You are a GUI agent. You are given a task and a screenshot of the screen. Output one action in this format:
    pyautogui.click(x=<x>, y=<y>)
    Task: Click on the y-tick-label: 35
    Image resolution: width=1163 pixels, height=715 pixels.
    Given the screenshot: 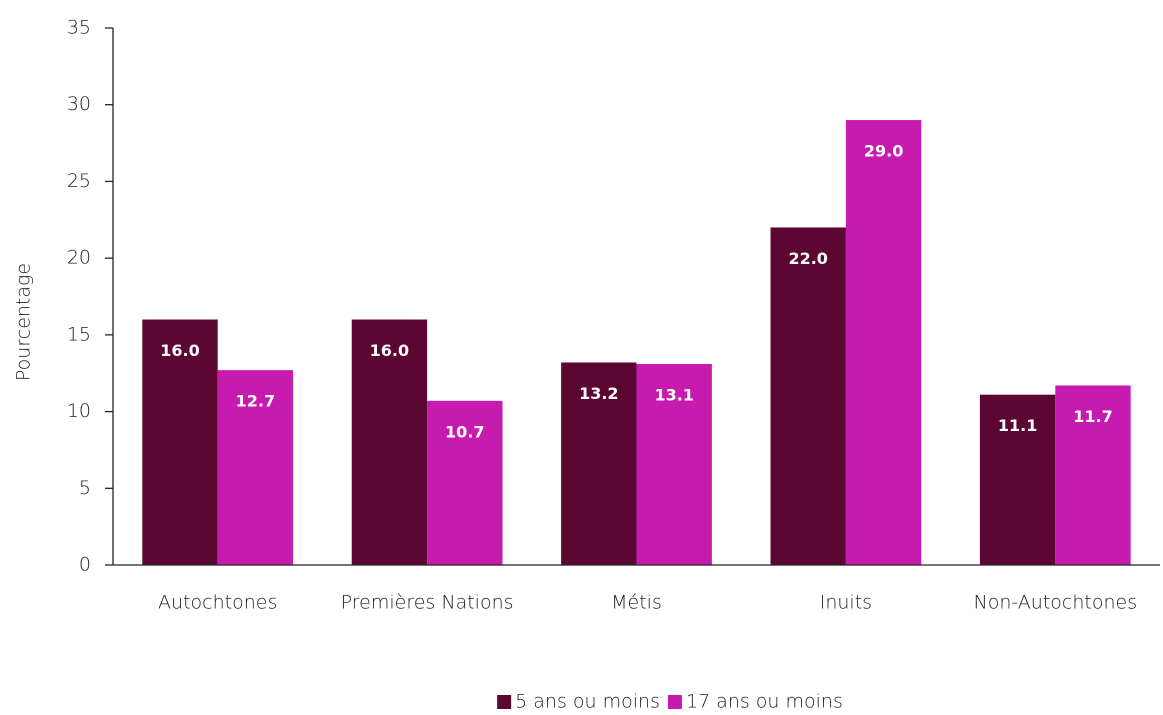 What is the action you would take?
    pyautogui.click(x=79, y=28)
    